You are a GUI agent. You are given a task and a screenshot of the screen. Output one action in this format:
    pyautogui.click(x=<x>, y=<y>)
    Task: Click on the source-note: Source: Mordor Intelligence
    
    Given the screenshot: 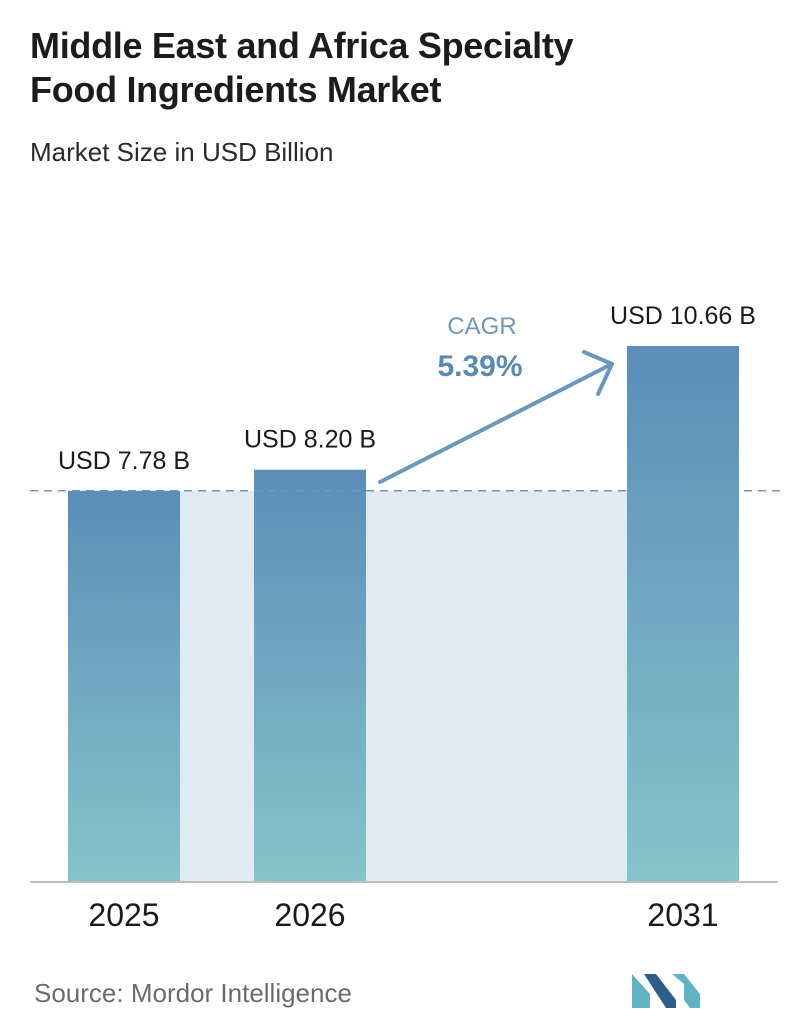 What is the action you would take?
    pyautogui.click(x=193, y=993)
    